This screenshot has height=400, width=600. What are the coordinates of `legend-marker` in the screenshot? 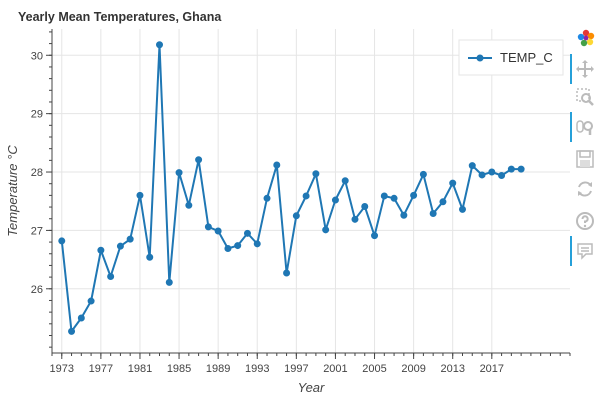 It's located at (480, 58).